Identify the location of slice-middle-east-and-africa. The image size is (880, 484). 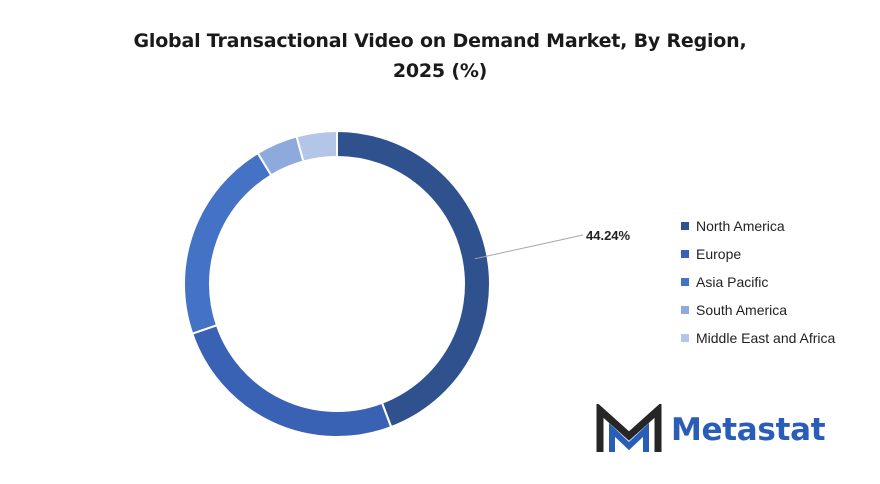
(316, 146).